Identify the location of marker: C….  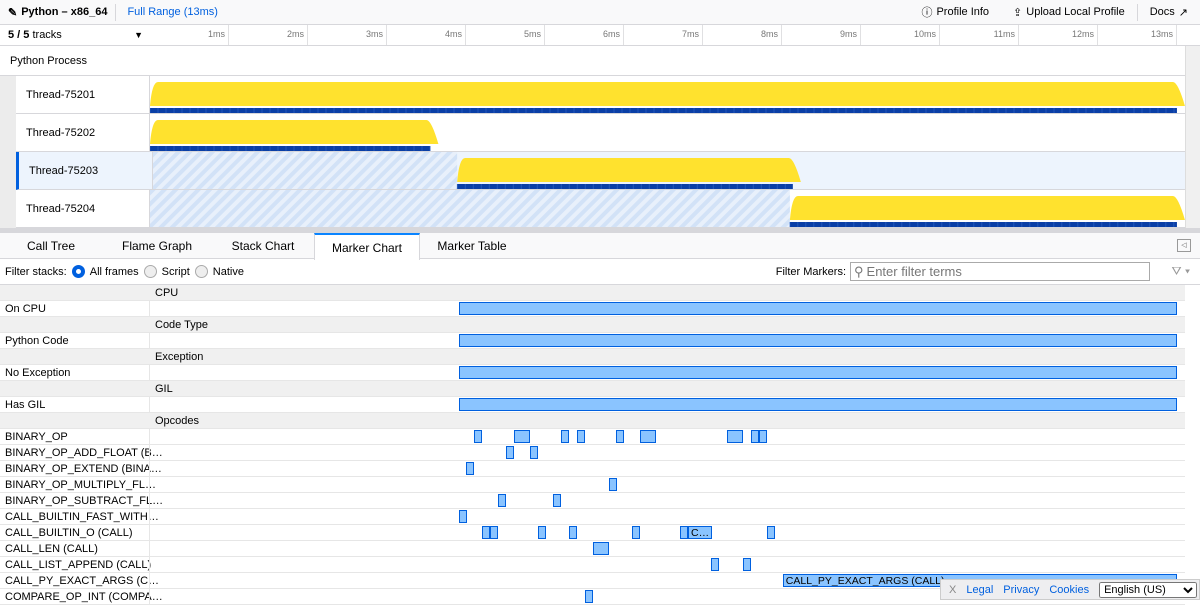
(699, 532).